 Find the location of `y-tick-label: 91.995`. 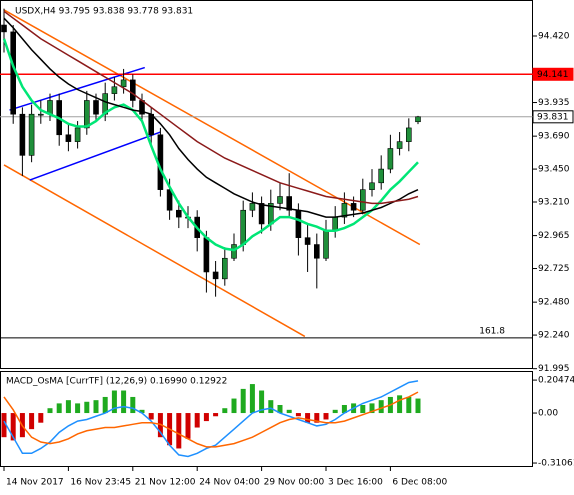

y-tick-label: 91.995 is located at coordinates (554, 369).